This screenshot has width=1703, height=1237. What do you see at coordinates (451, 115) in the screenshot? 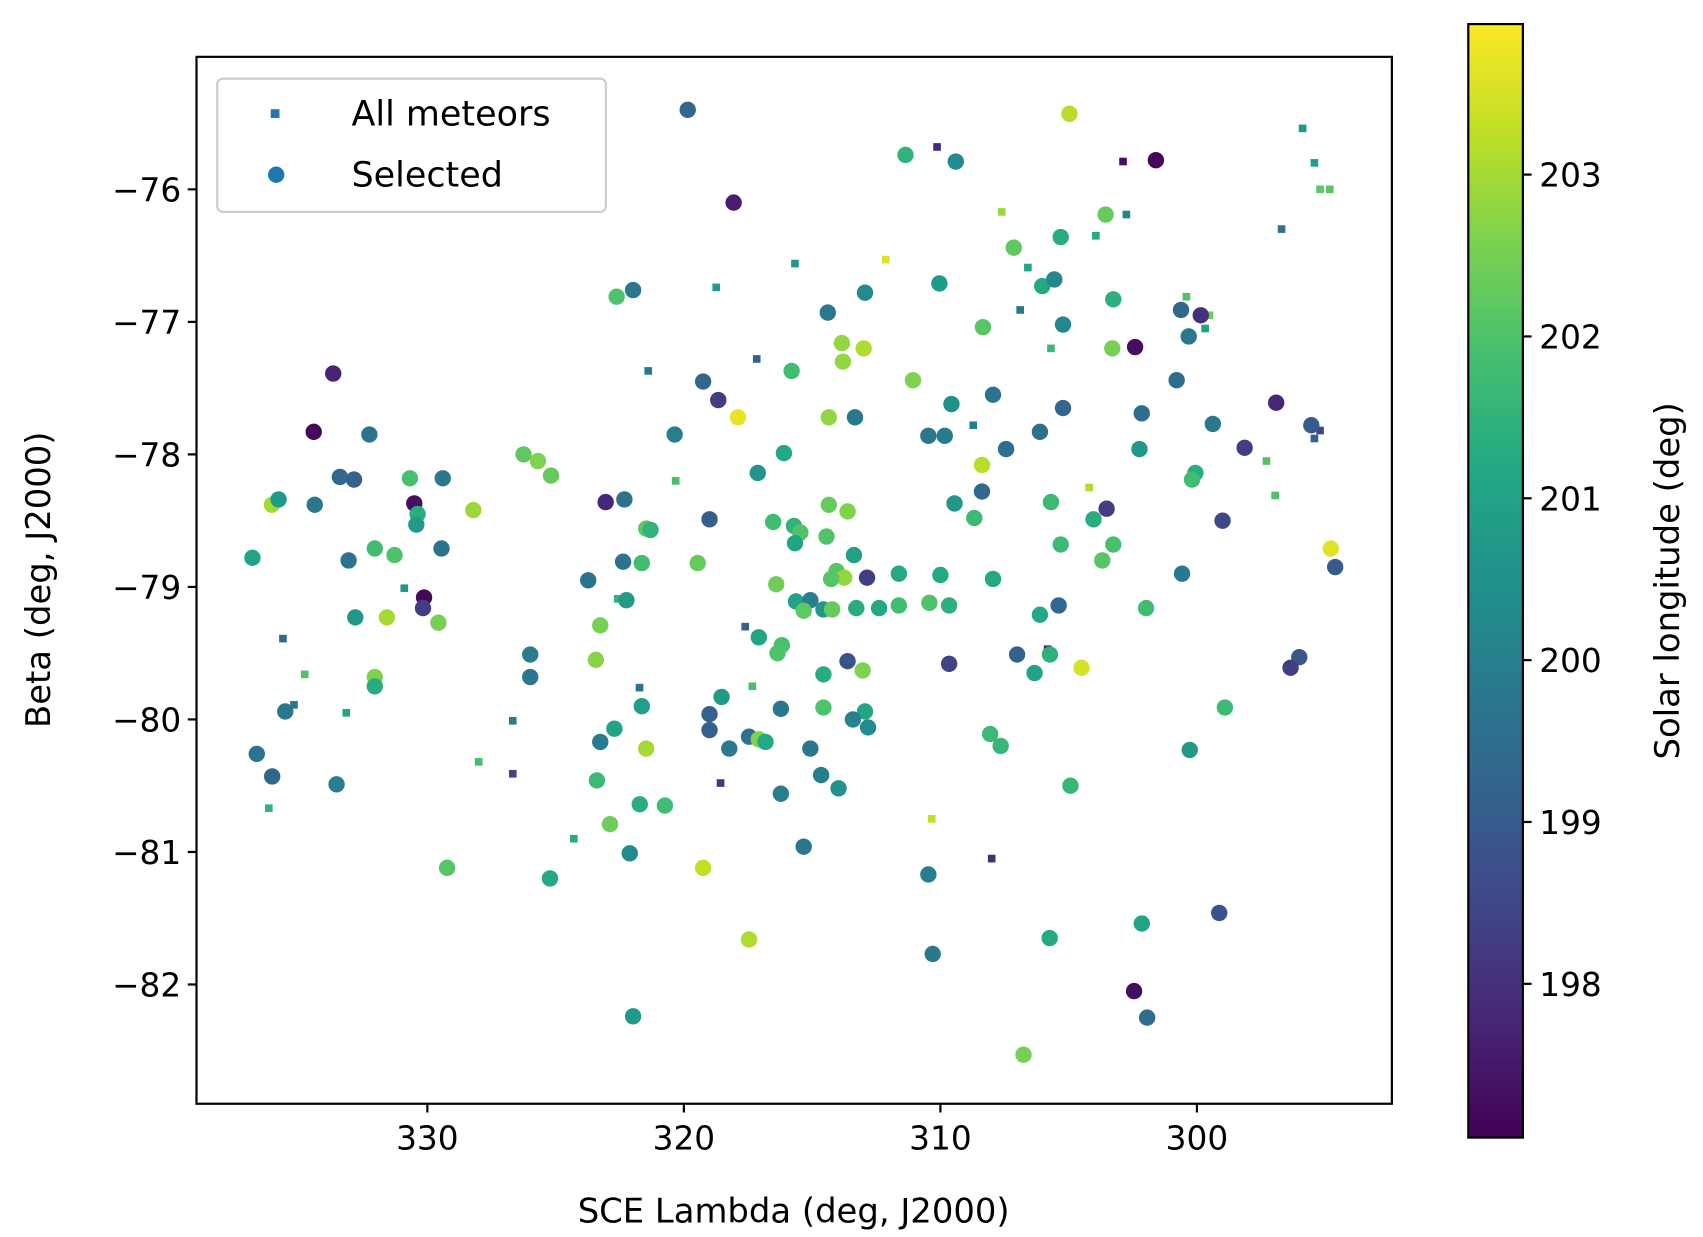
I see `legend-label-all-meteors: All meteors` at bounding box center [451, 115].